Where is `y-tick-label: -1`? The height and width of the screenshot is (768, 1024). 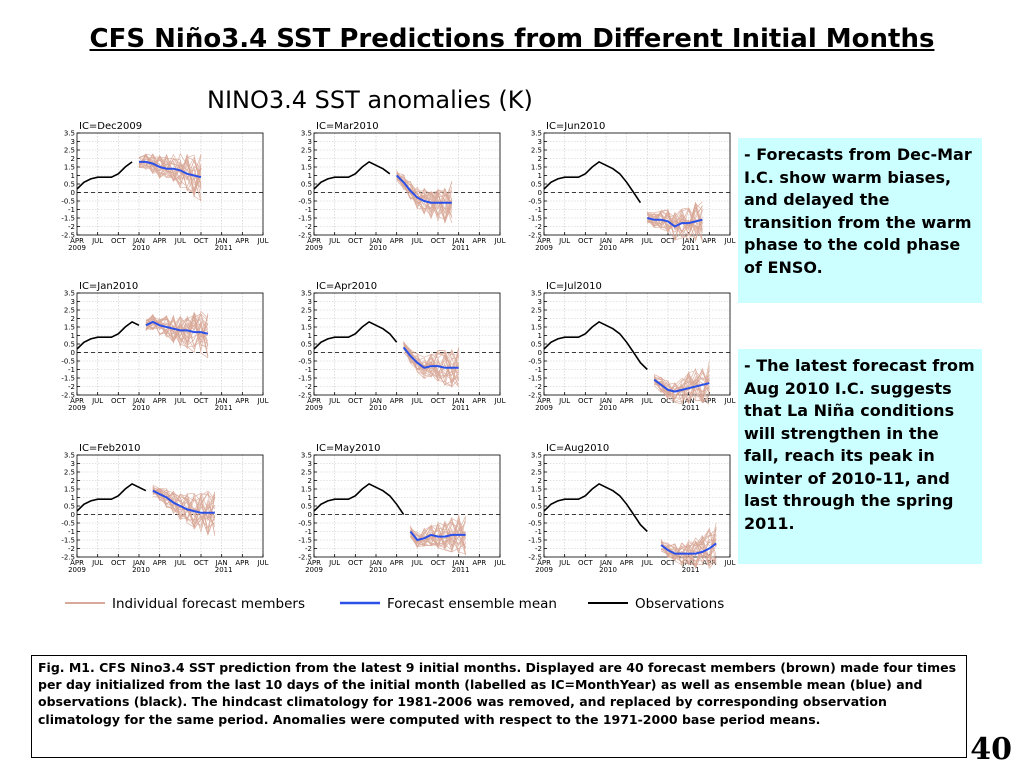 y-tick-label: -1 is located at coordinates (71, 370).